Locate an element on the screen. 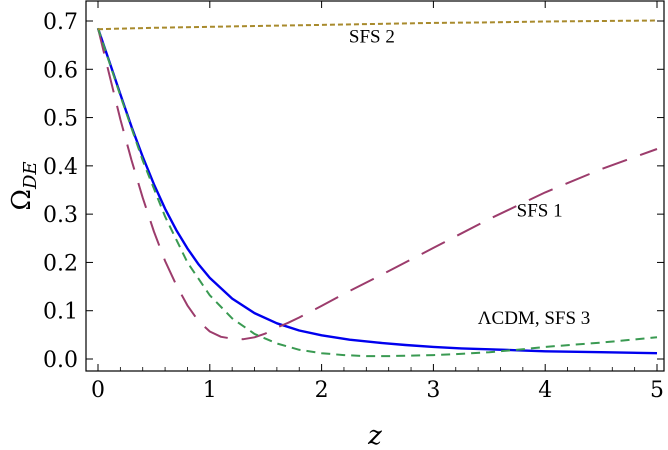 Image resolution: width=668 pixels, height=450 pixels. y-tick-label-6: 0.6 is located at coordinates (60, 70).